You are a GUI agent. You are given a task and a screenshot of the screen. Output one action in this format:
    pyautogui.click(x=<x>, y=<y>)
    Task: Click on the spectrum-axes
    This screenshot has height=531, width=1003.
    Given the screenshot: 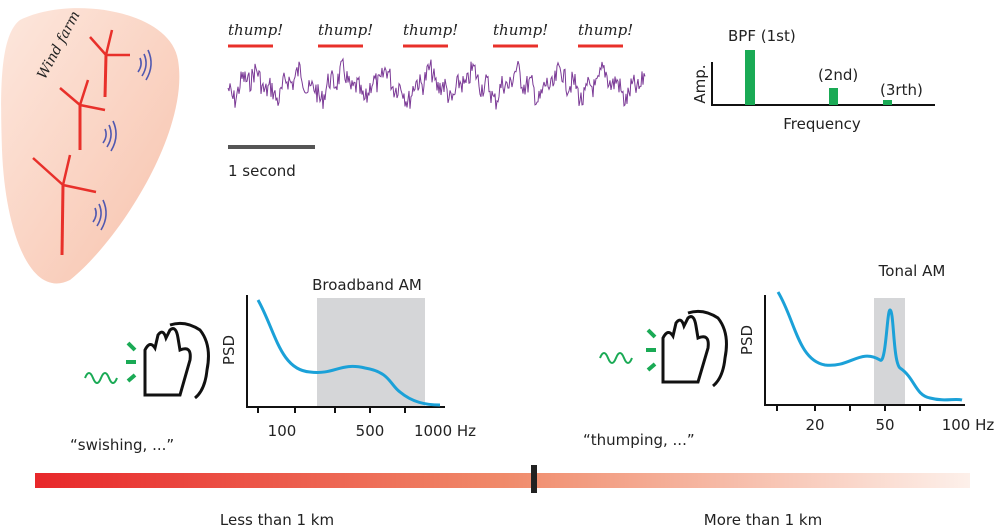 What is the action you would take?
    pyautogui.click(x=823, y=84)
    